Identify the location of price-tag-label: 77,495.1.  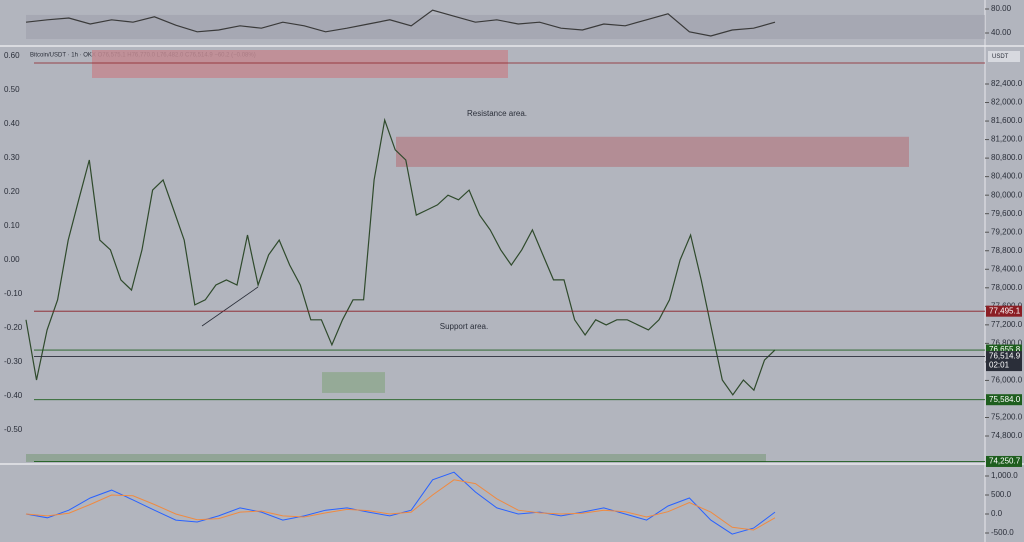
(1005, 310).